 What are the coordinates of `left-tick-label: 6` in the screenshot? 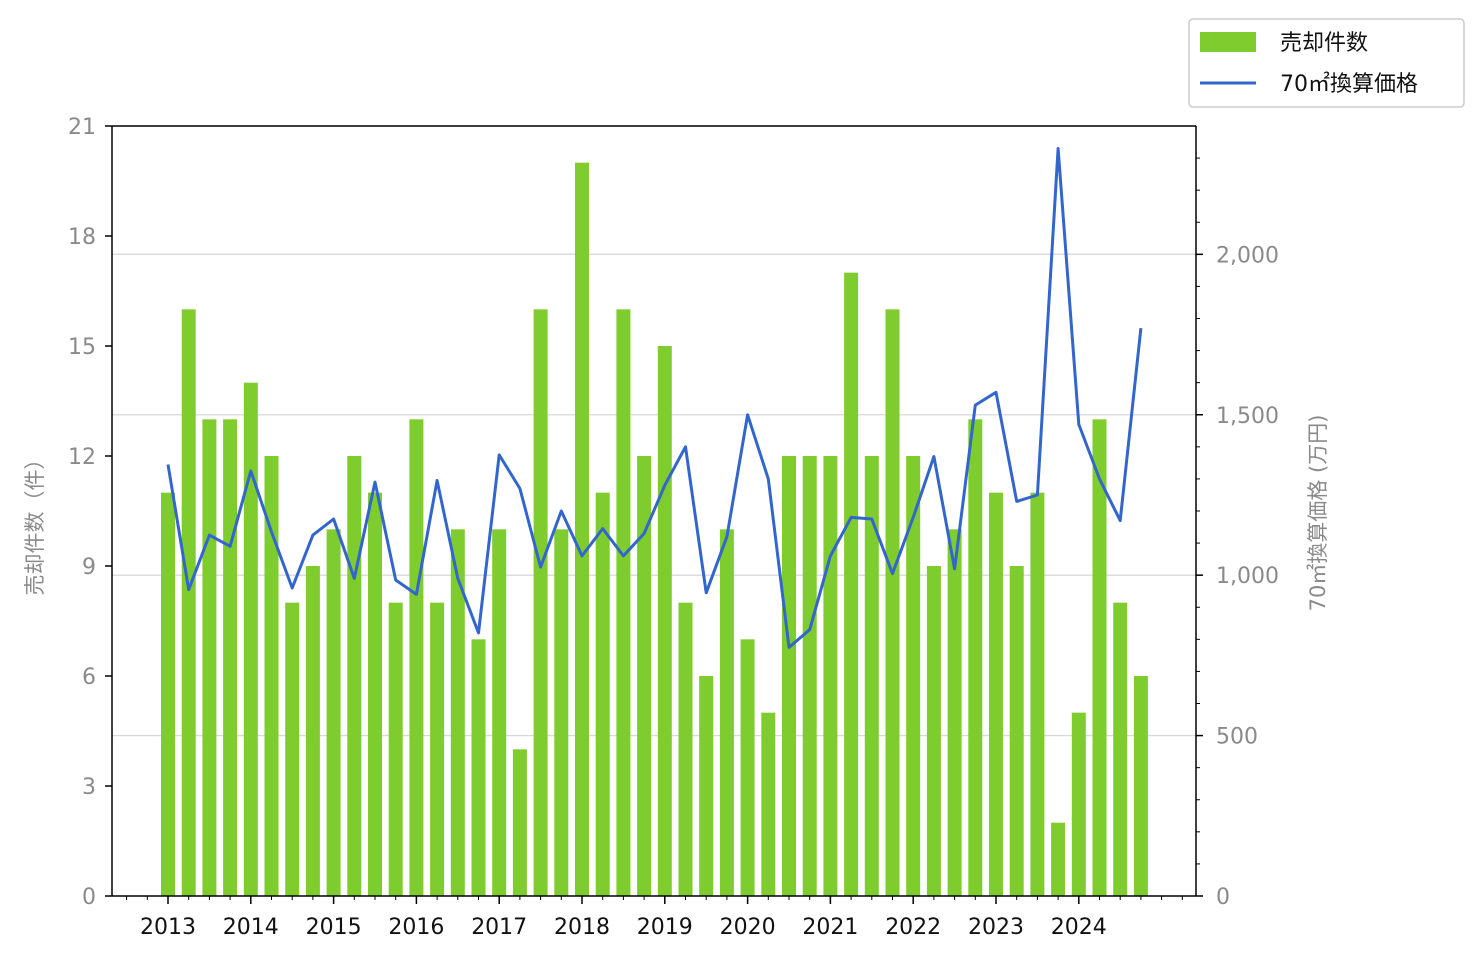 It's located at (89, 677).